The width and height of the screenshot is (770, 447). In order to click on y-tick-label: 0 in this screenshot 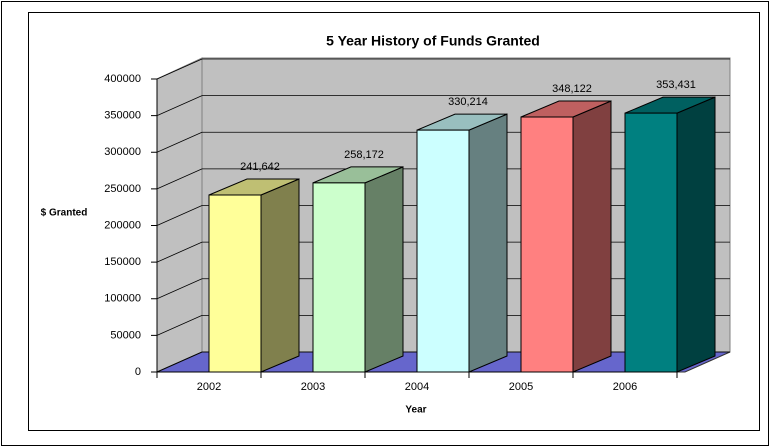, I will do `click(138, 372)`.